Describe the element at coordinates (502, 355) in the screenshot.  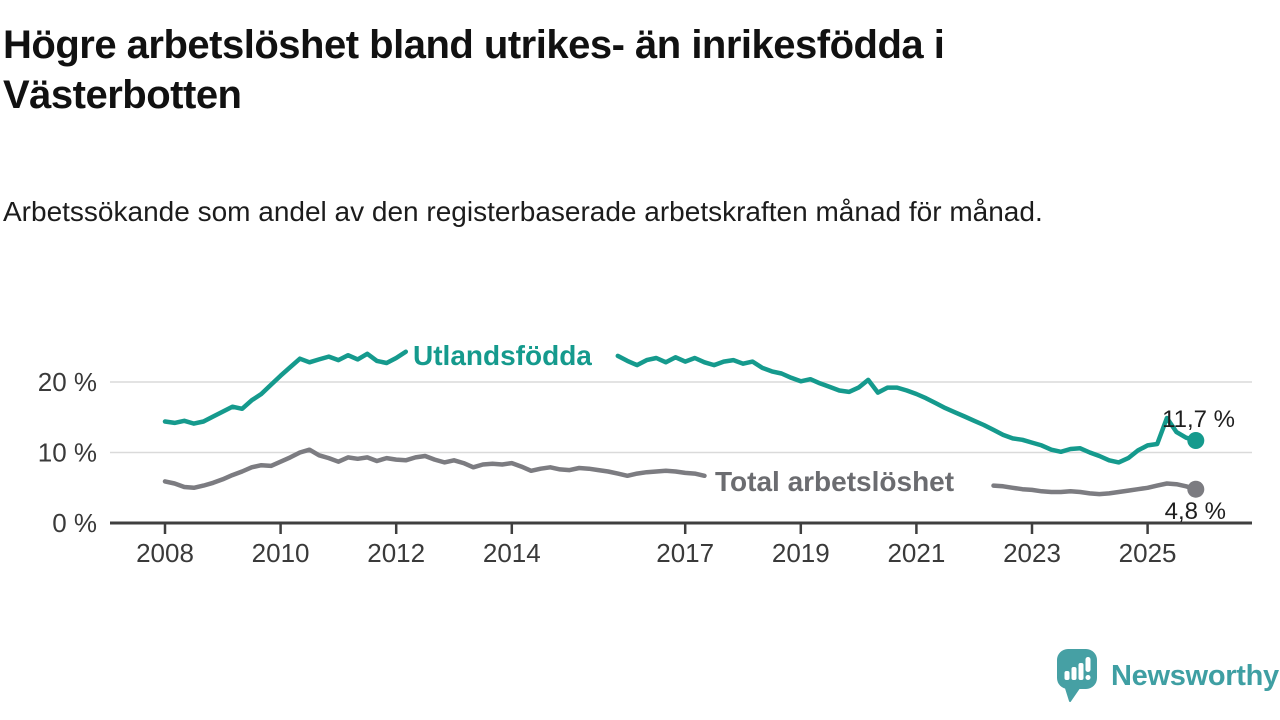
I see `utlandsfodda-series-label: Utlandsfödda` at that location.